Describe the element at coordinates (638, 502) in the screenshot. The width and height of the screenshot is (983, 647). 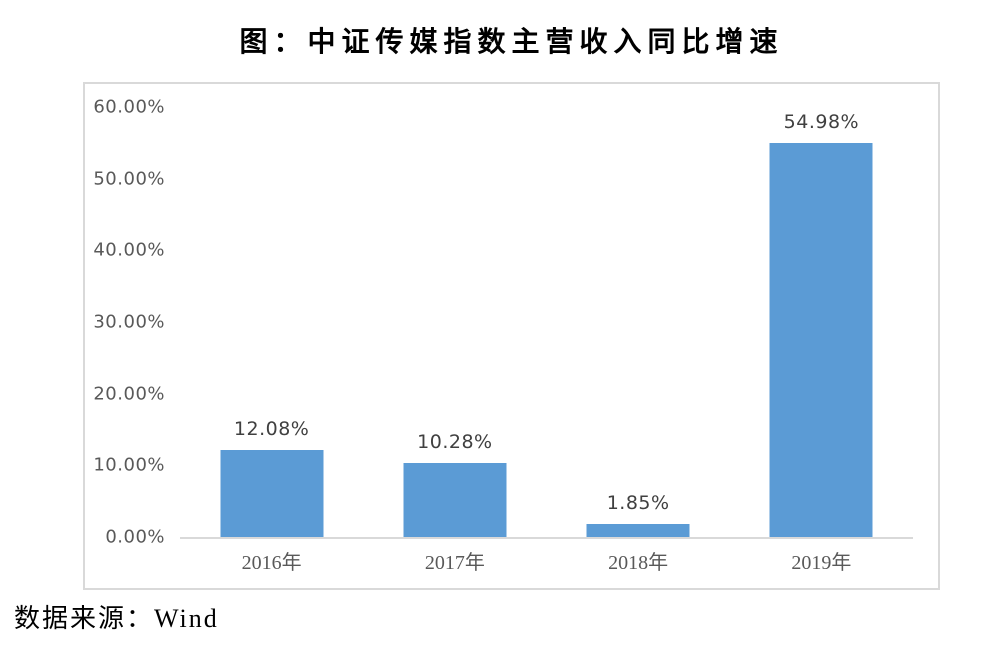
I see `bar-value-label: 1.85%` at that location.